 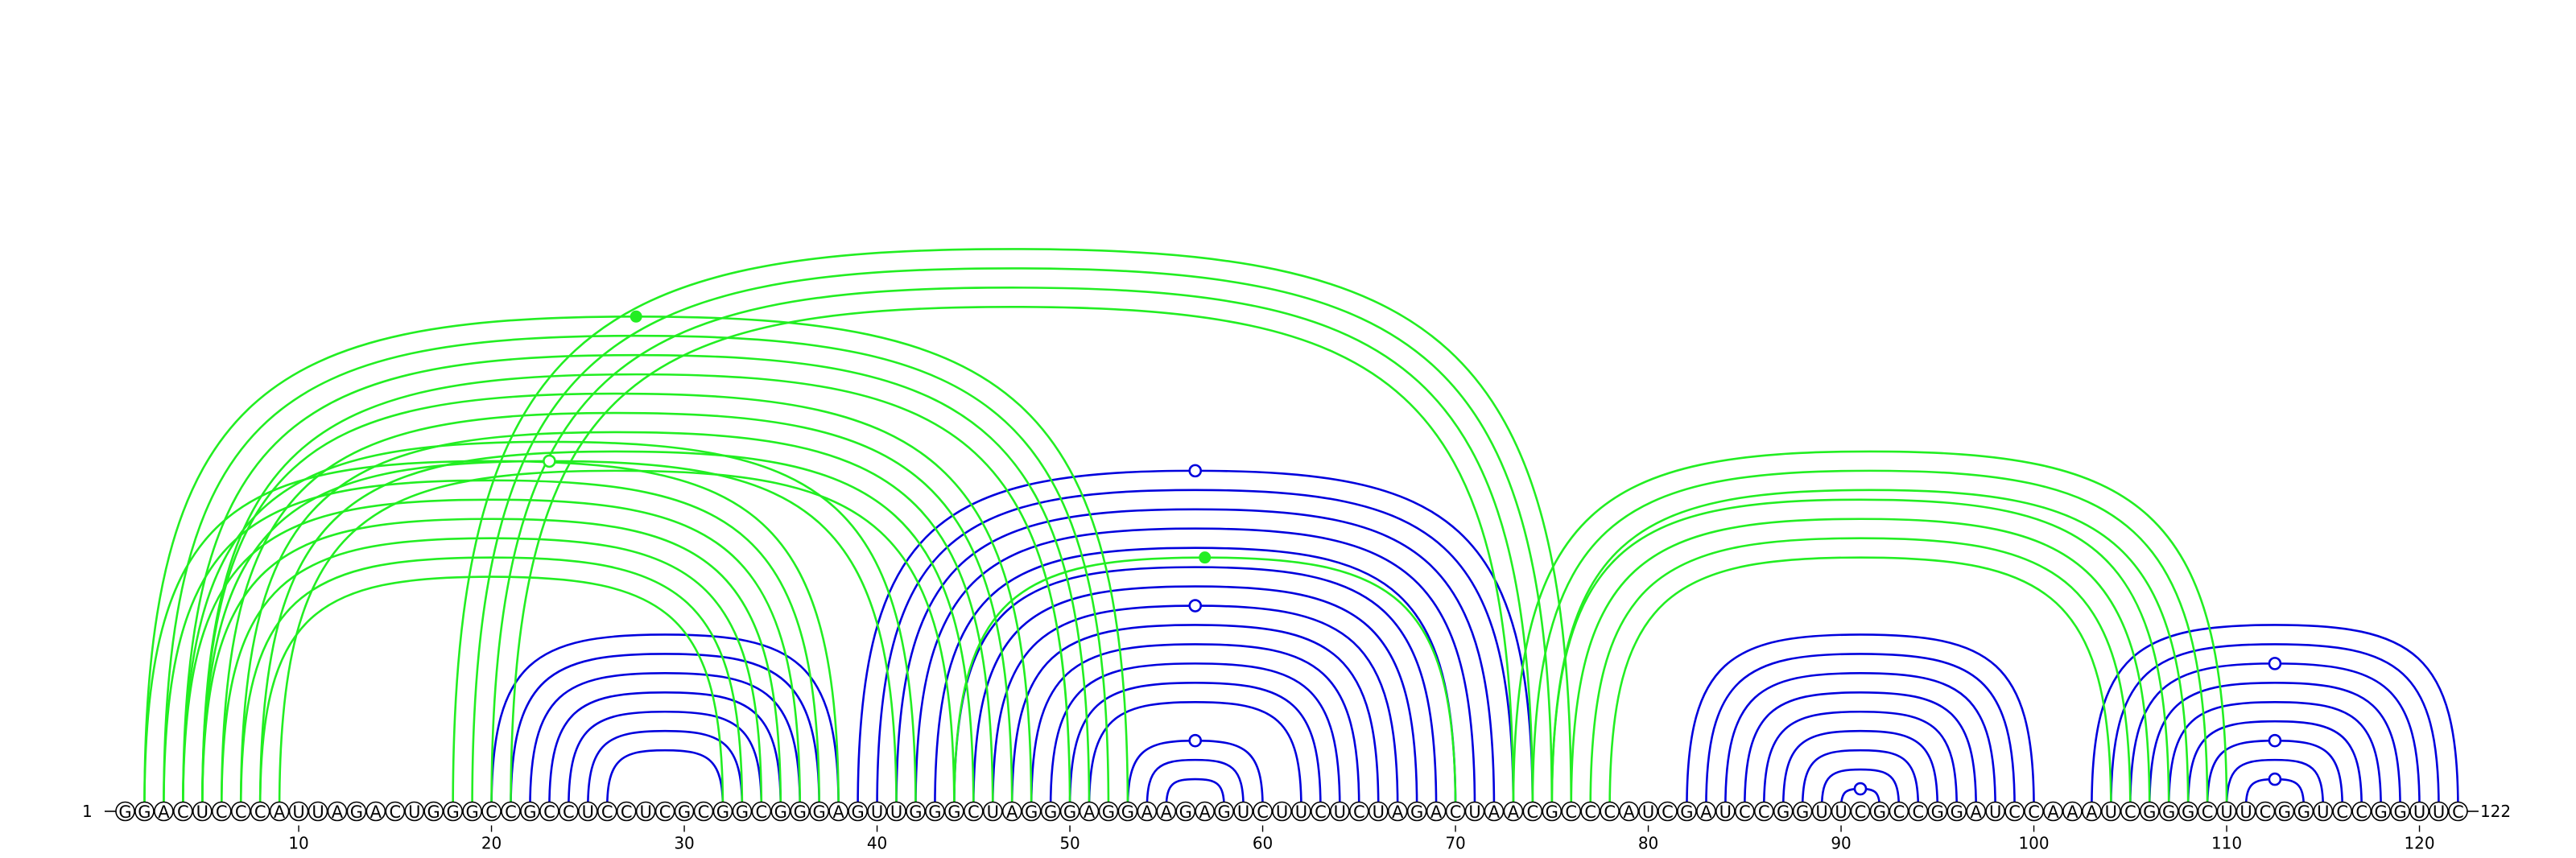 What do you see at coordinates (2226, 844) in the screenshot?
I see `tick-label: 110` at bounding box center [2226, 844].